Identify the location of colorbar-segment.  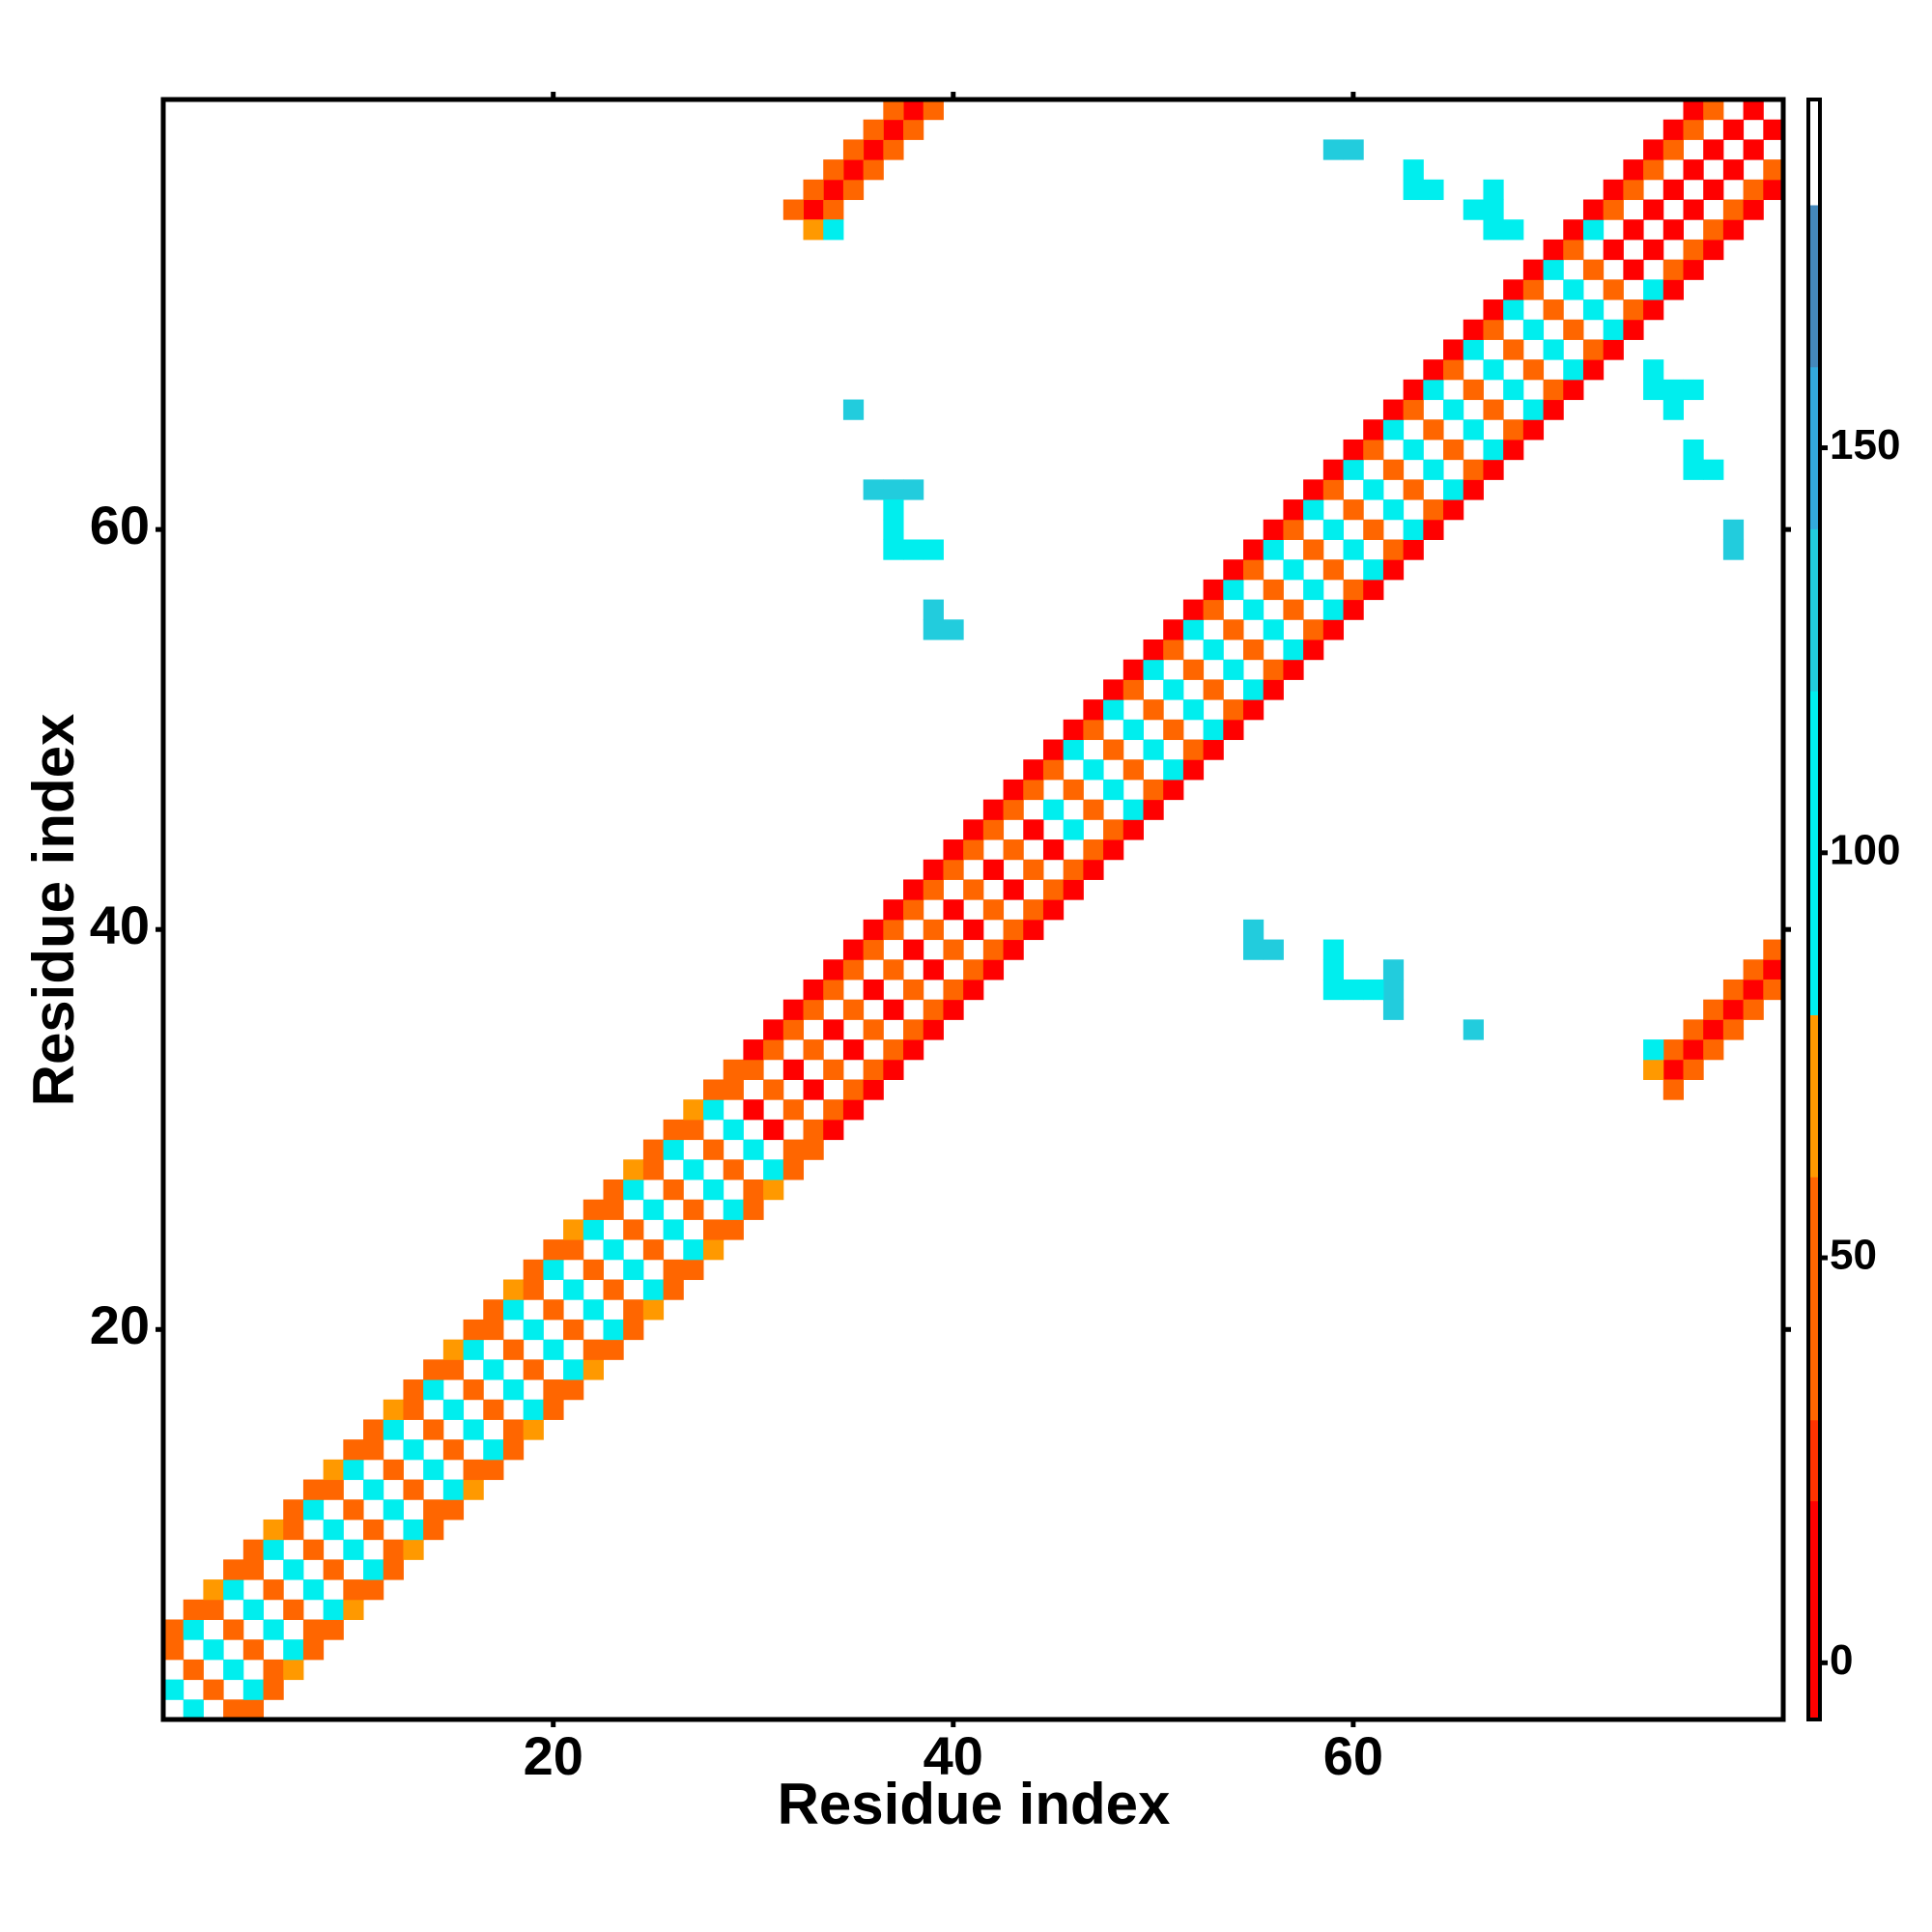
(1814, 610).